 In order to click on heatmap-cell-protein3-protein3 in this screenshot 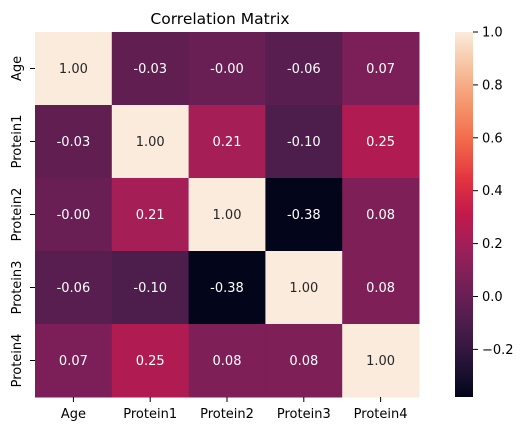, I will do `click(304, 288)`.